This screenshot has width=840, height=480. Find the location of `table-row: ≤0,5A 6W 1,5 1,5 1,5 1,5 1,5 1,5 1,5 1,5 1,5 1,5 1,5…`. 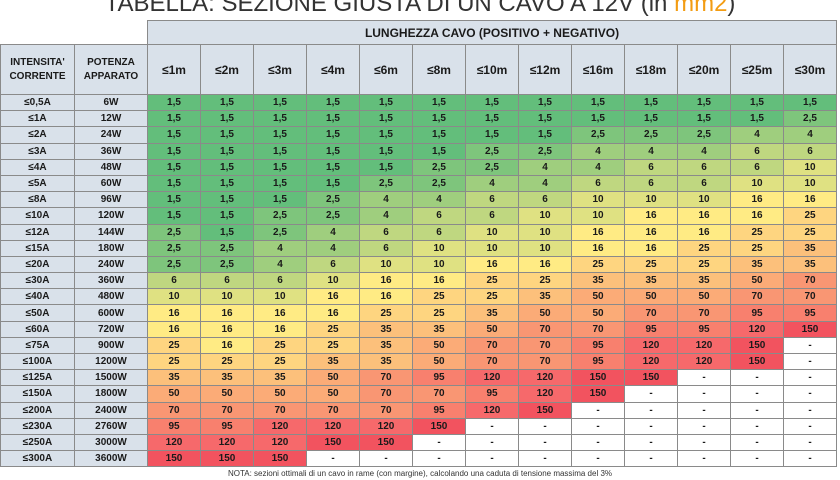

table-row: ≤0,5A 6W 1,5 1,5 1,5 1,5 1,5 1,5 1,5 1,5 1,5 1,5 1,5… is located at coordinates (418, 102).